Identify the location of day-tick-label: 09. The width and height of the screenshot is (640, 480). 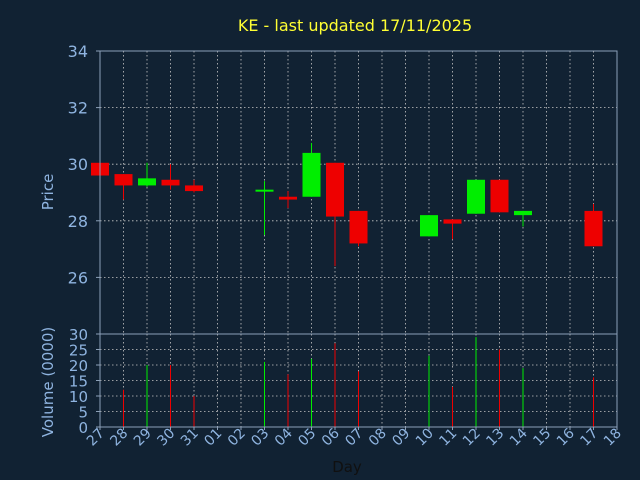
(401, 438).